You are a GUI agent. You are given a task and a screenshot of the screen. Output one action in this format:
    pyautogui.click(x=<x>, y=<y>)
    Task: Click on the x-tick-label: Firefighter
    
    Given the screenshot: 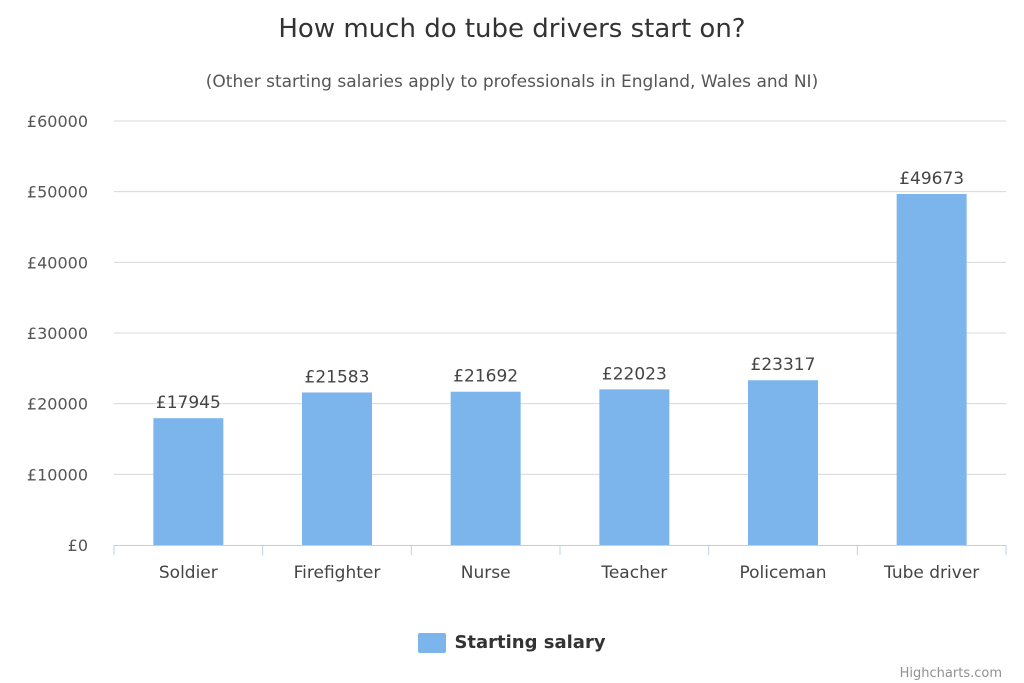 What is the action you would take?
    pyautogui.click(x=337, y=573)
    